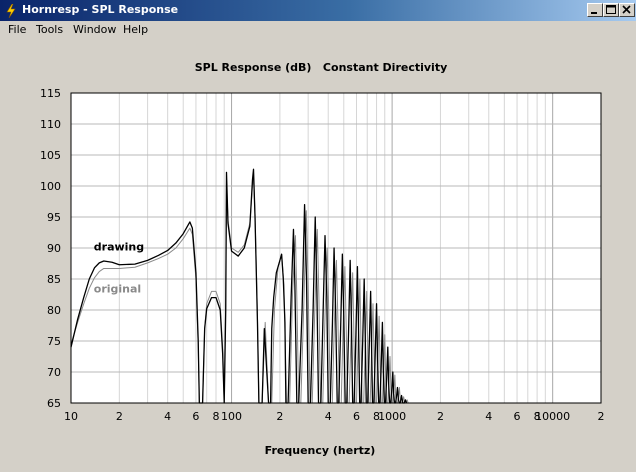 The image size is (636, 472). What do you see at coordinates (552, 416) in the screenshot?
I see `x-tick-label: 10000` at bounding box center [552, 416].